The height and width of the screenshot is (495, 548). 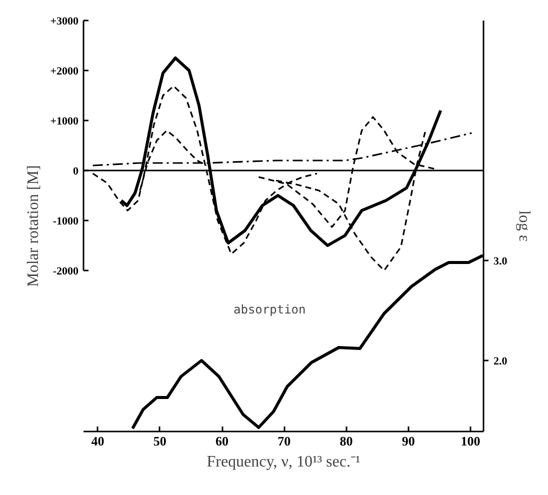 I want to click on y-tick-label: +2000, so click(x=64, y=72).